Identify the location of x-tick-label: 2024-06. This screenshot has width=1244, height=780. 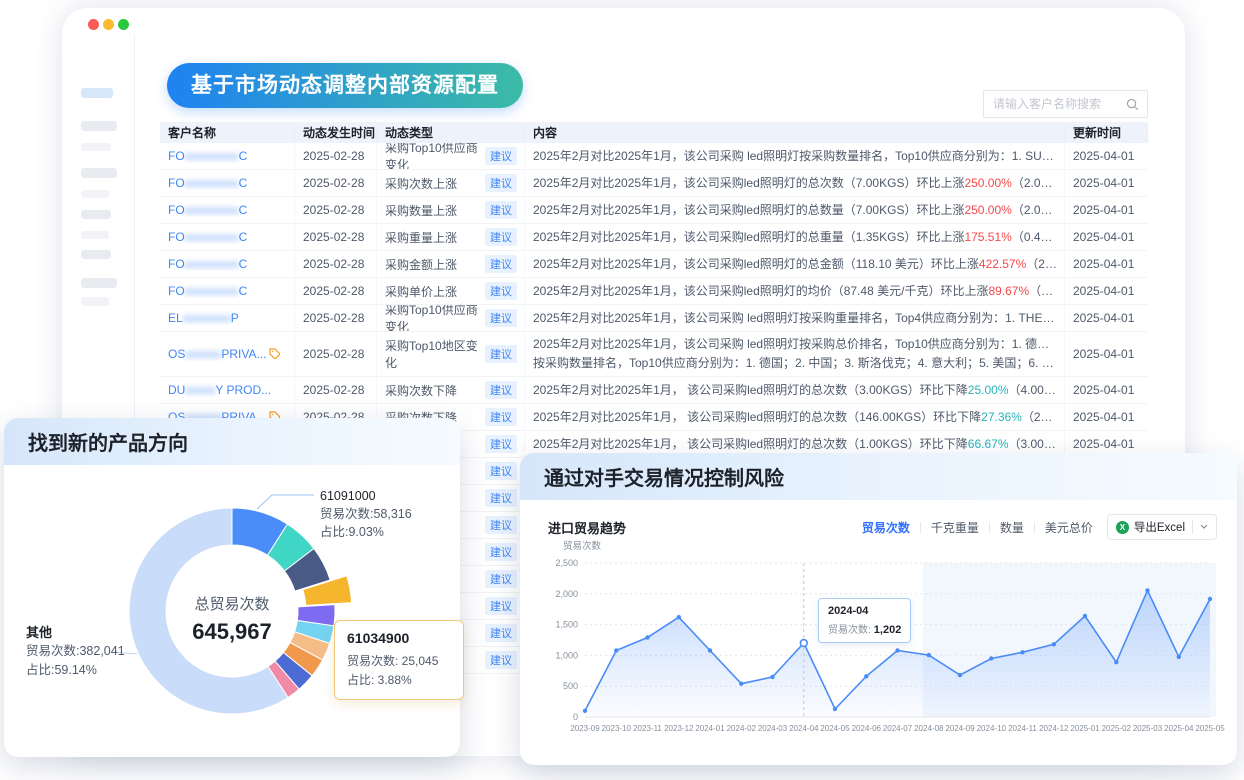
(867, 728).